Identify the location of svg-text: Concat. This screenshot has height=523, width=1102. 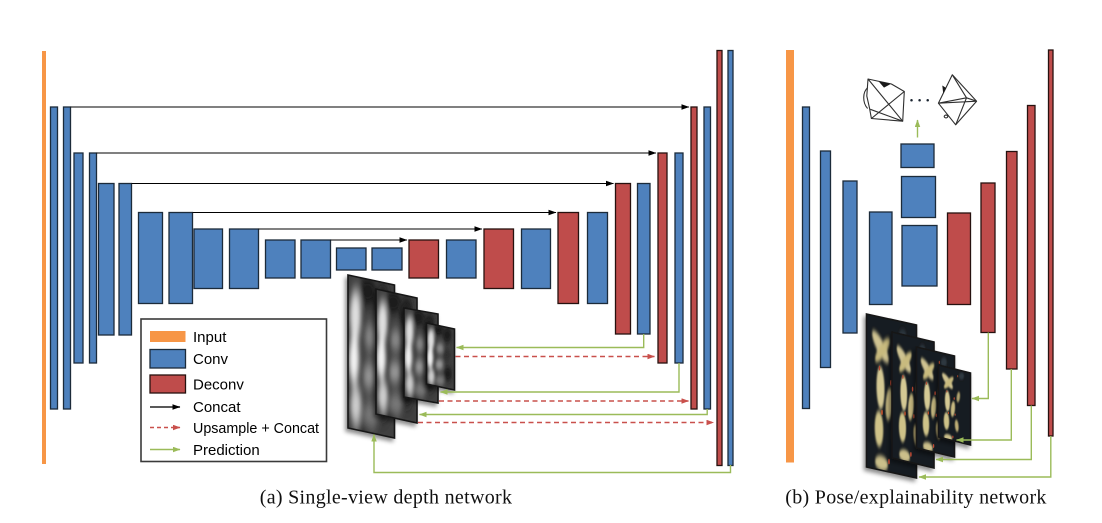
(217, 407).